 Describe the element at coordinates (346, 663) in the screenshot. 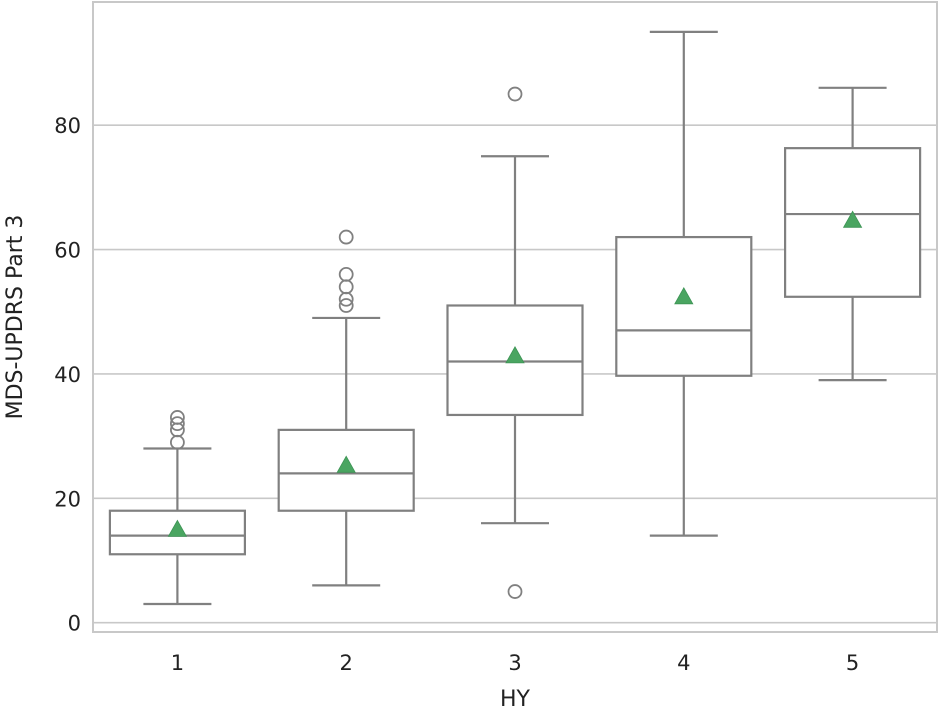

I see `x-tick-label: 2` at that location.